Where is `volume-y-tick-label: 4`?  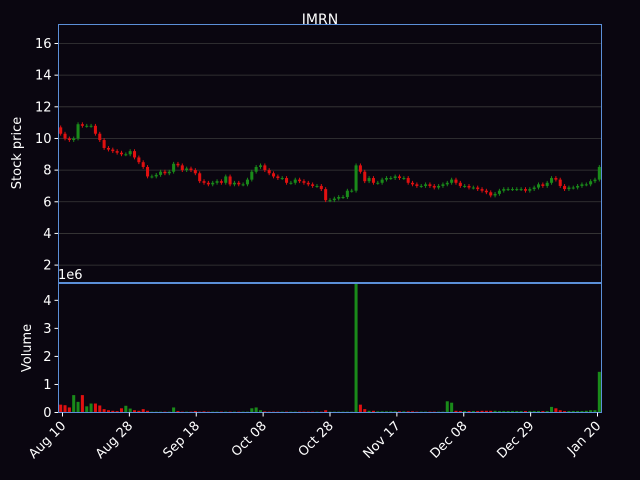
volume-y-tick-label: 4 is located at coordinates (47, 301).